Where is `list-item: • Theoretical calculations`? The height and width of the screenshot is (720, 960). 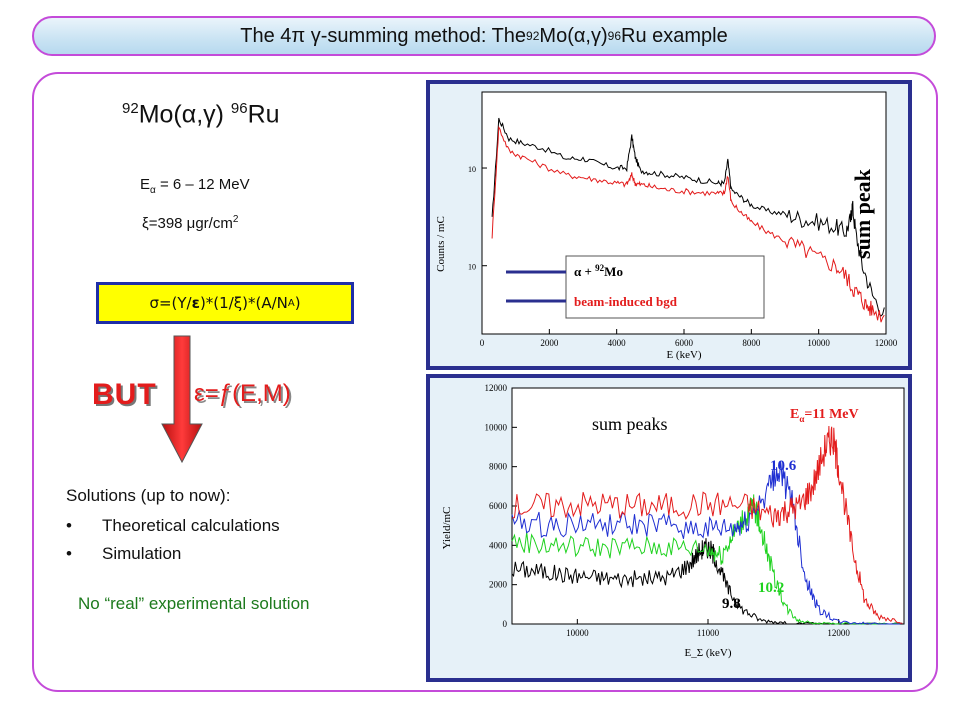
list-item: • Theoretical calculations is located at coordinates (173, 526).